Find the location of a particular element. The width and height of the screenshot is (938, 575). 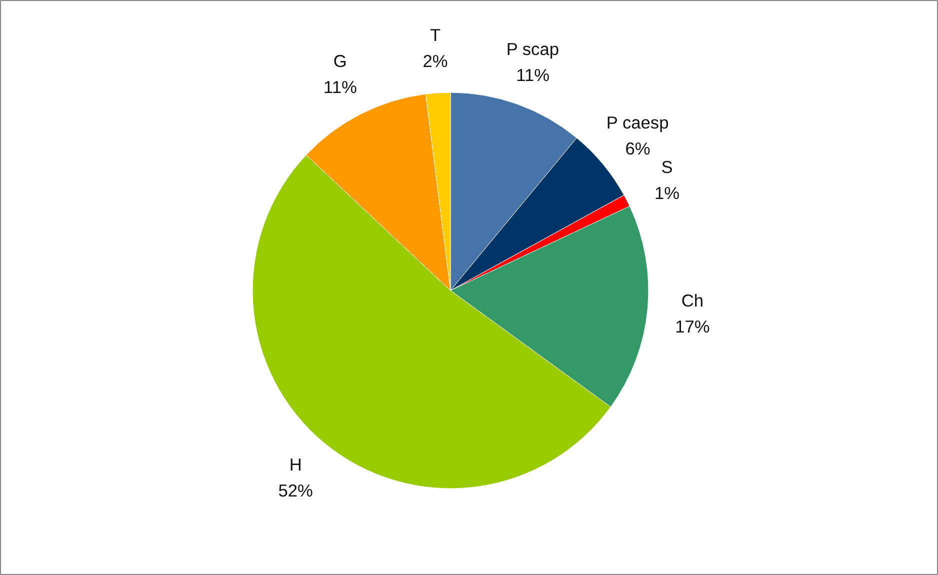

slice-label: P scap is located at coordinates (532, 48).